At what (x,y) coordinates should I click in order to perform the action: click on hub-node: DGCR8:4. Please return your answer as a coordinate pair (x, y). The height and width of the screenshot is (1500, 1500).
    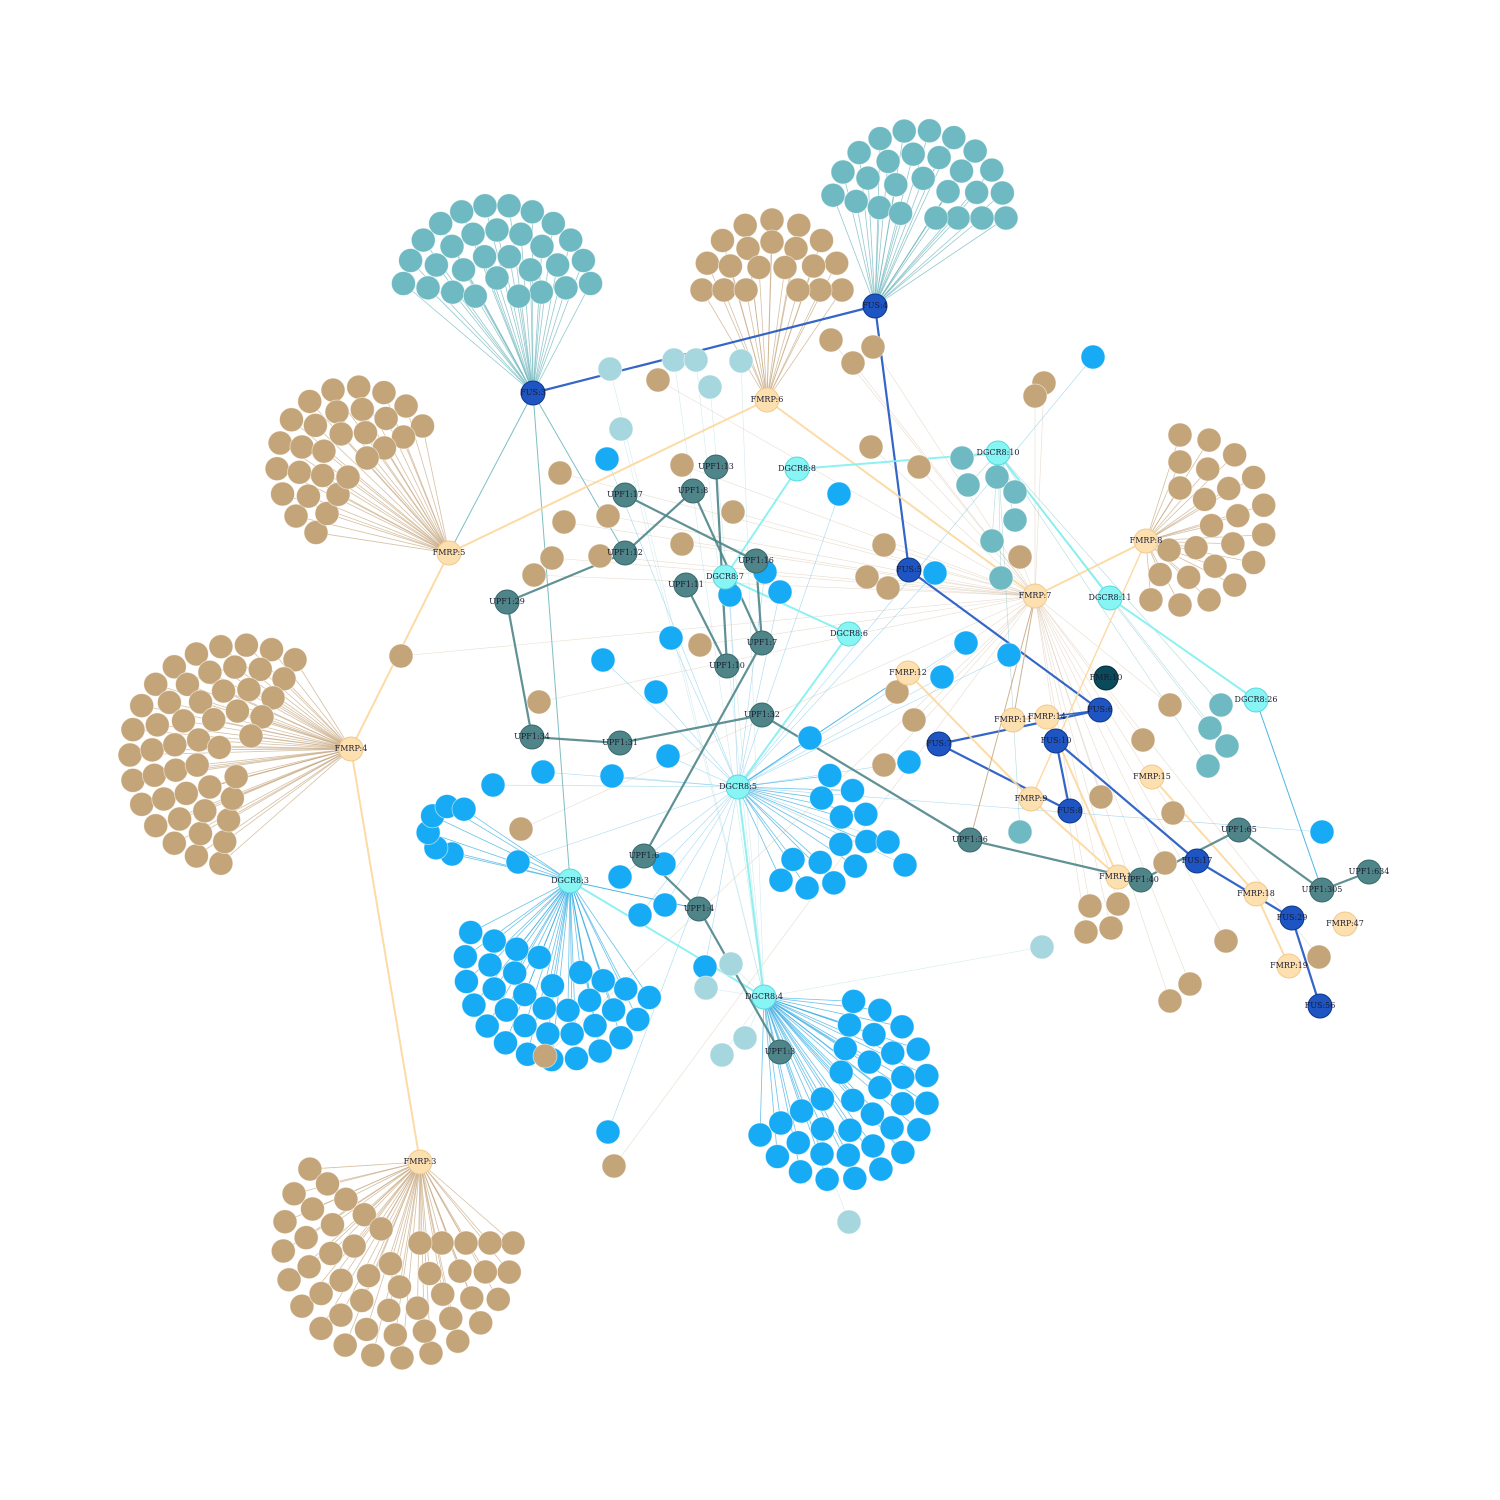
    Looking at the image, I should click on (764, 997).